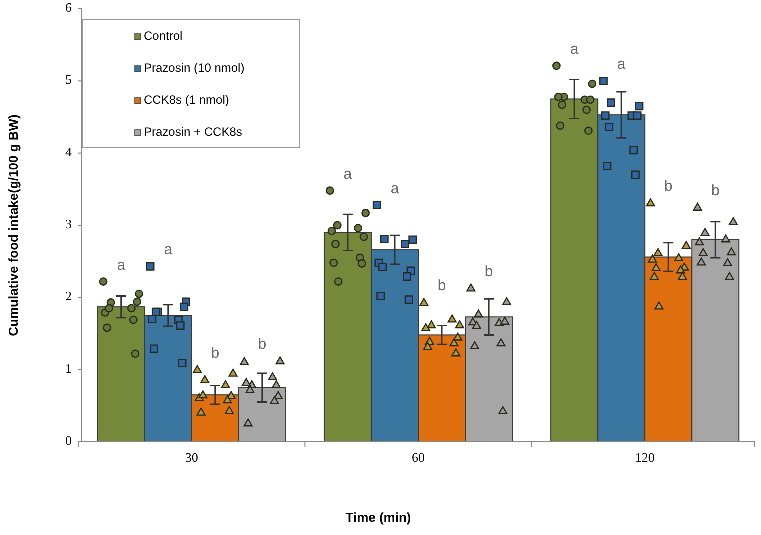 This screenshot has width=761, height=535. Describe the element at coordinates (379, 517) in the screenshot. I see `x-axis-title: Time (min)` at that location.